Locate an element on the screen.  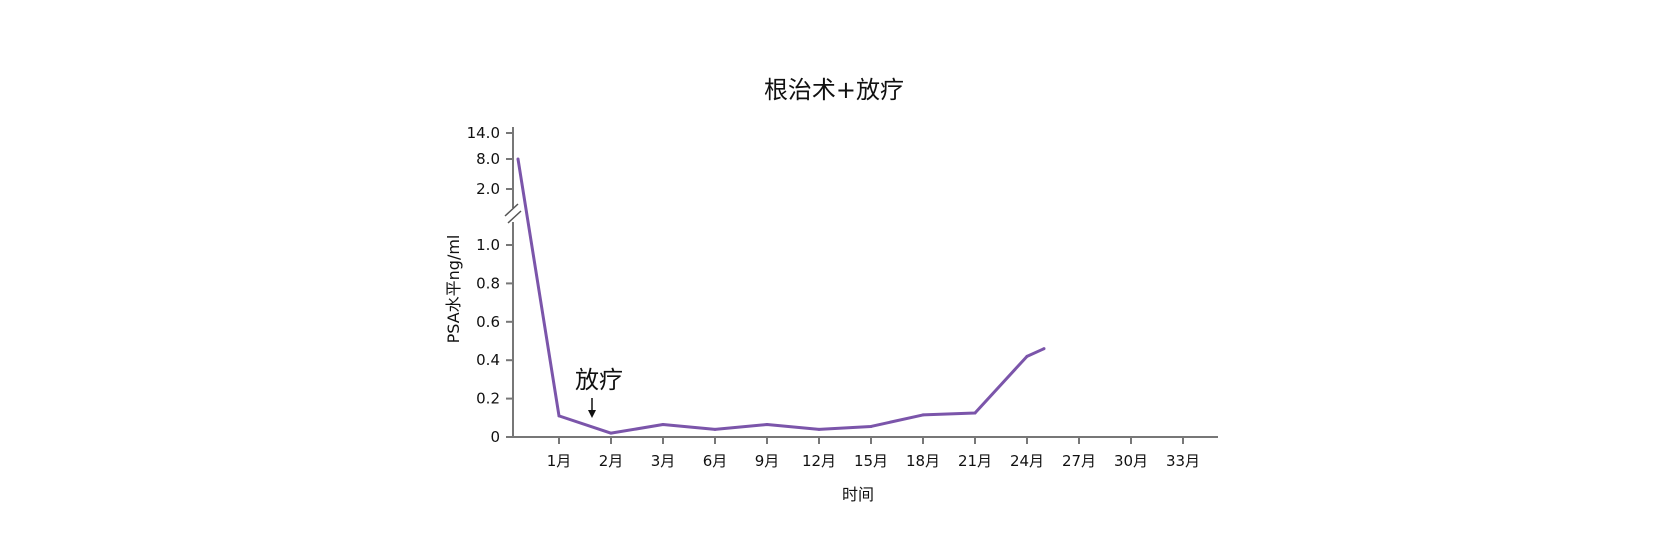
x-tick-label: 15月 is located at coordinates (871, 461).